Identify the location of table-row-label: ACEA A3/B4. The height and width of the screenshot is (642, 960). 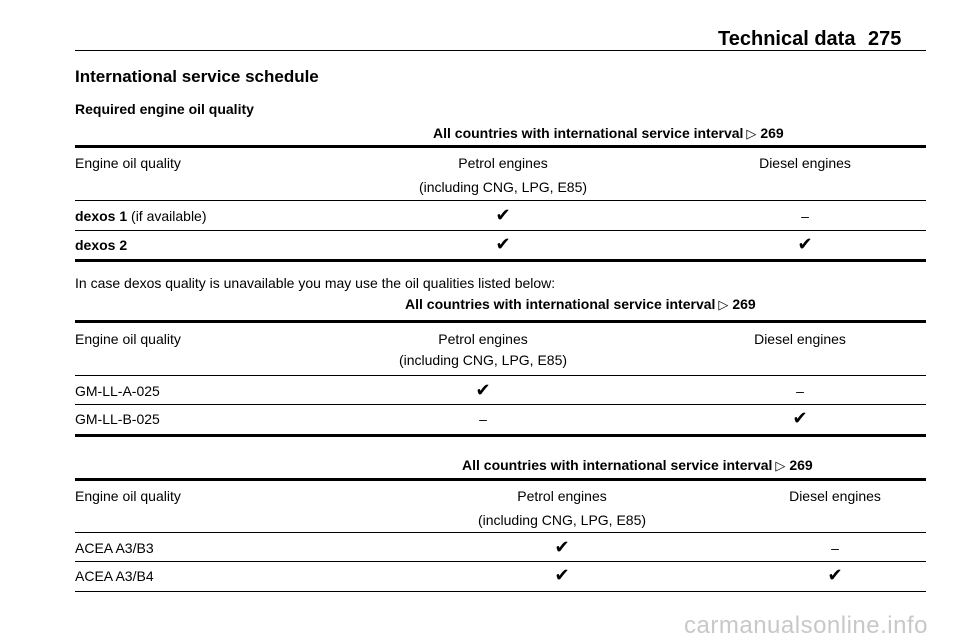
(114, 576).